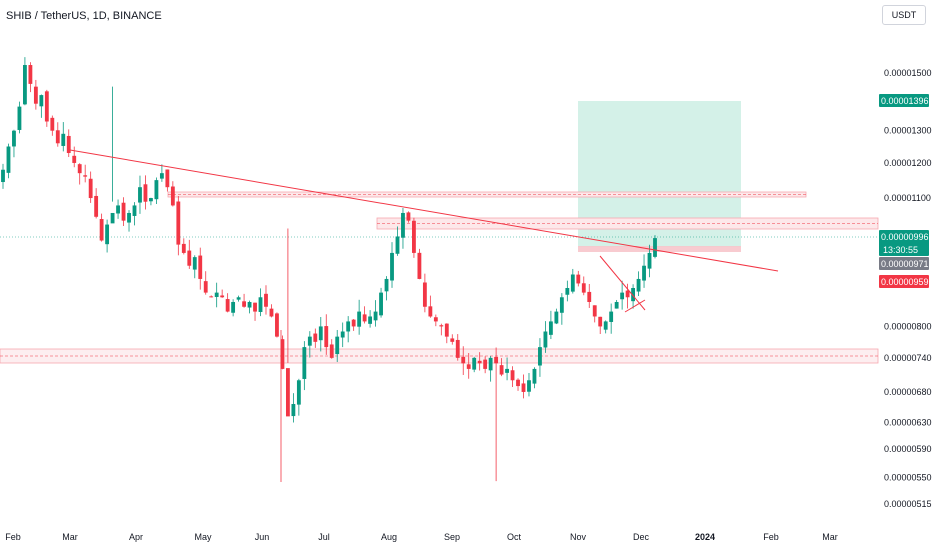  What do you see at coordinates (389, 537) in the screenshot?
I see `x-tick-label: Aug` at bounding box center [389, 537].